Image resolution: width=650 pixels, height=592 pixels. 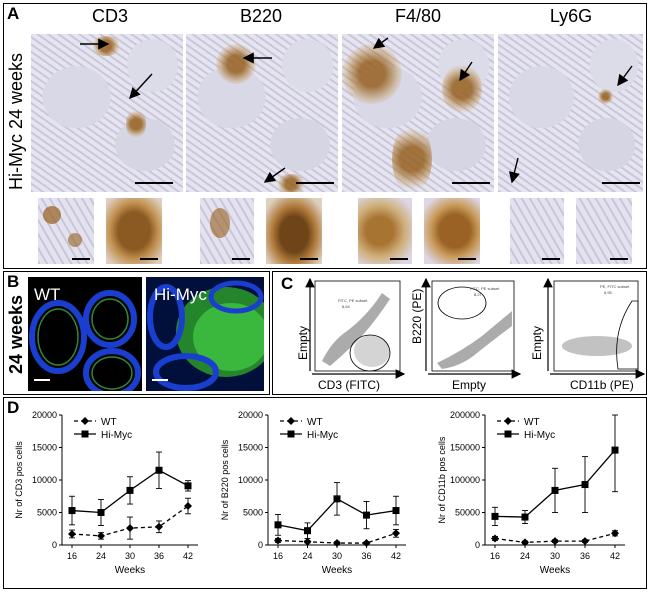 I want to click on y-axis-label: Nr of B220 pos cells, so click(x=225, y=479).